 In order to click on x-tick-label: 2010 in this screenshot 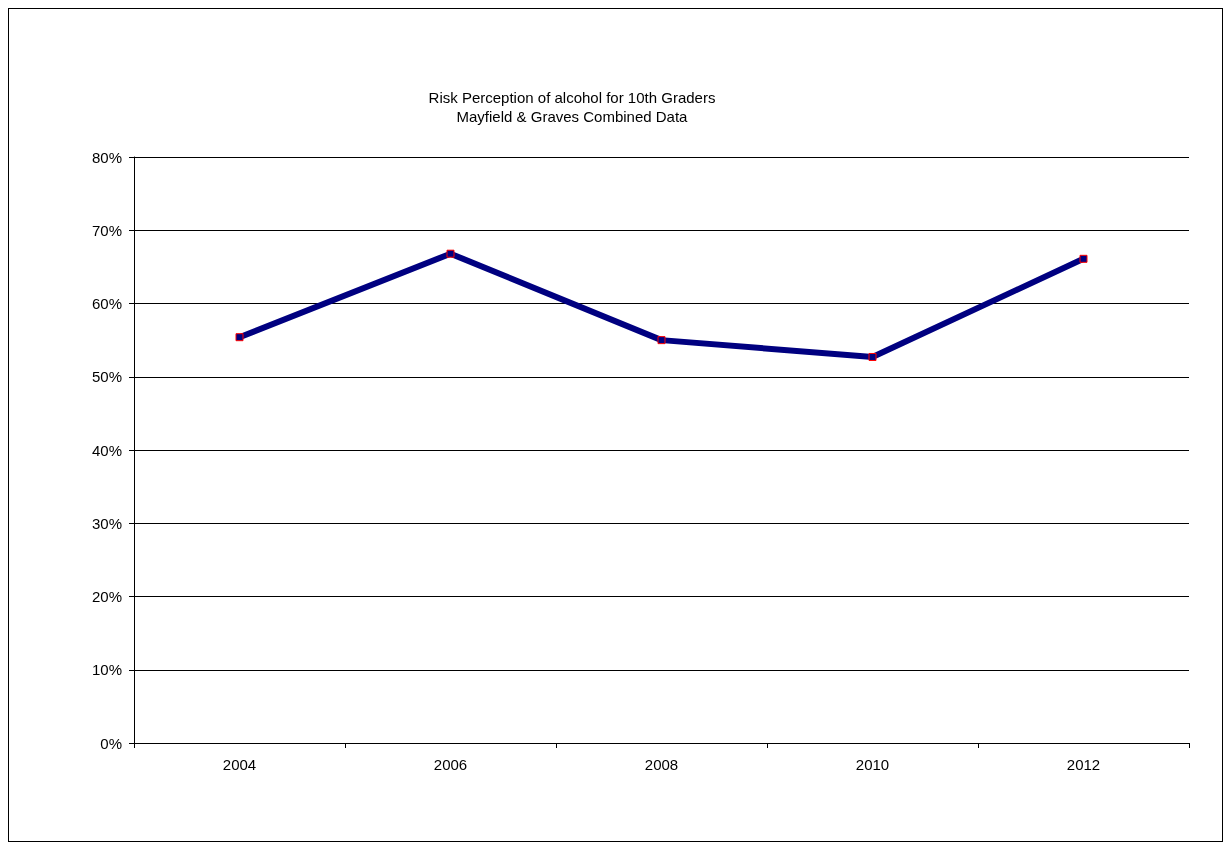, I will do `click(872, 764)`.